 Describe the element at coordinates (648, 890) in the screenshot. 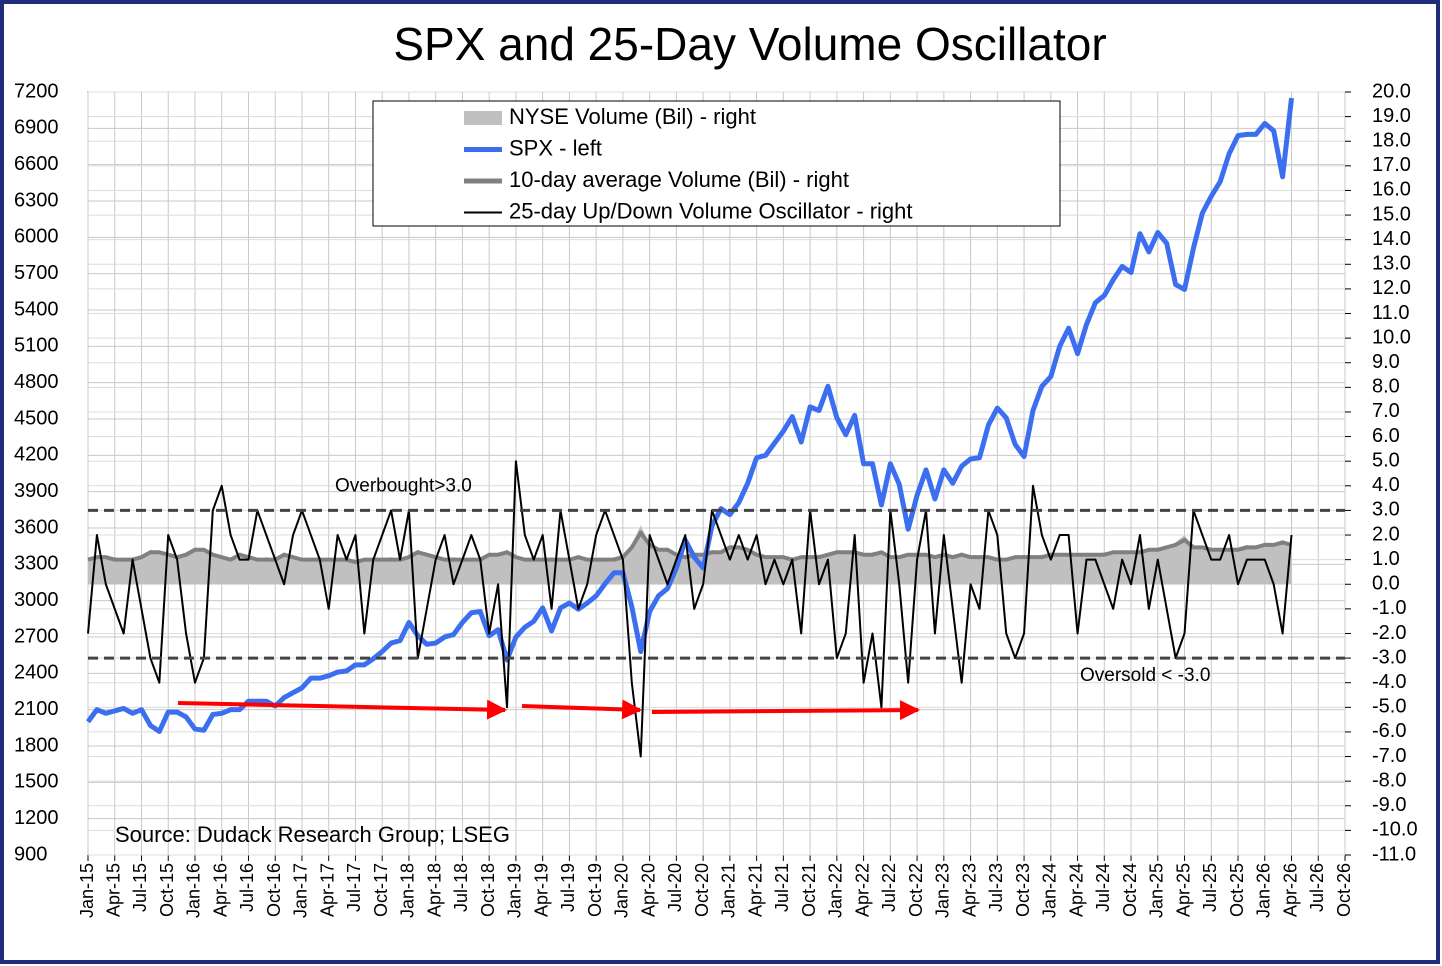

I see `x-tick-label: Apr-20` at that location.